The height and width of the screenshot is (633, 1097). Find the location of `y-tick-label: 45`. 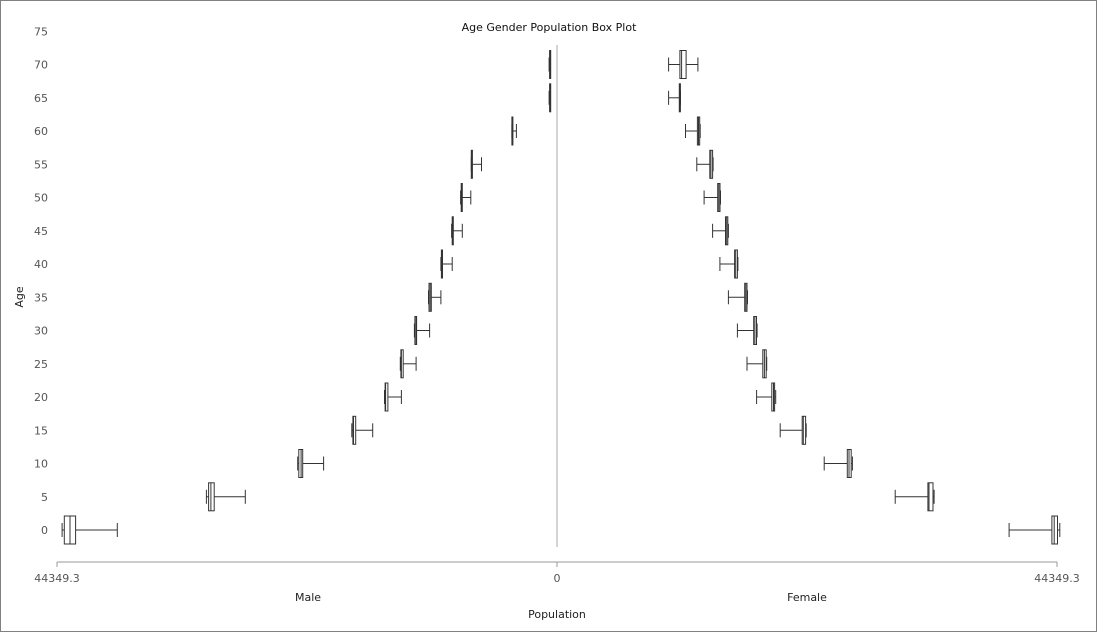

y-tick-label: 45 is located at coordinates (41, 231).